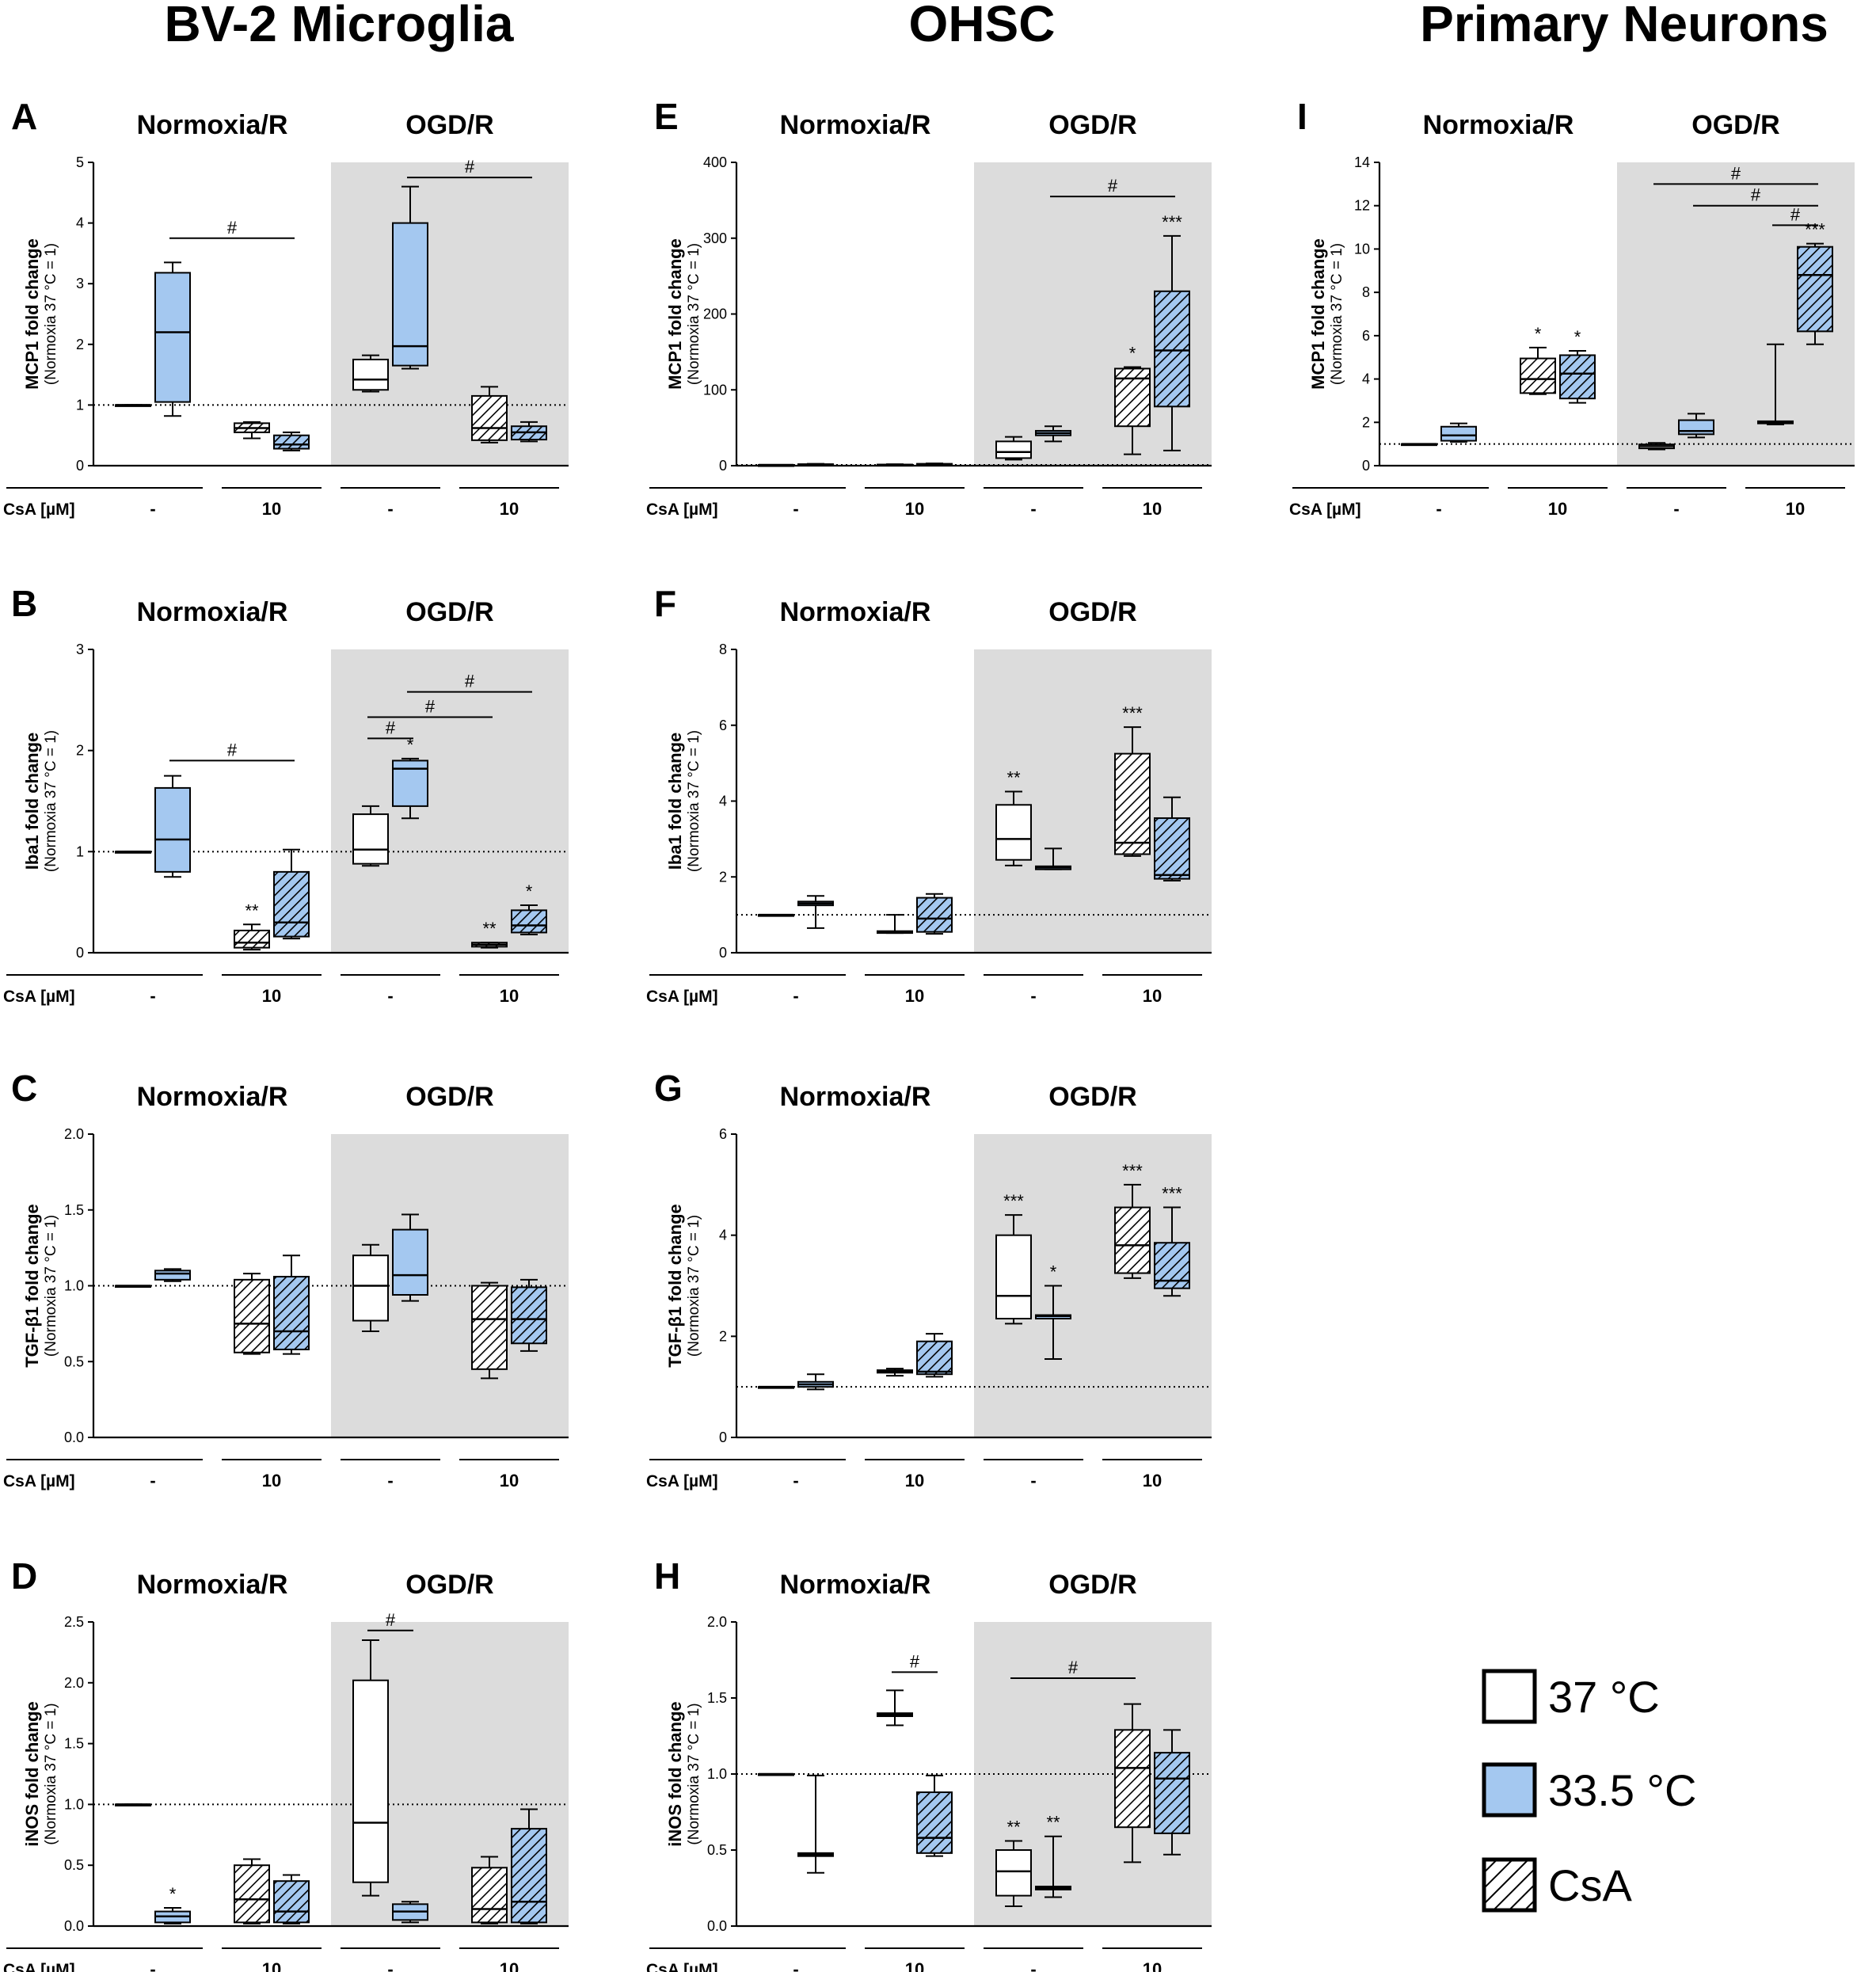 Image resolution: width=1876 pixels, height=1972 pixels. What do you see at coordinates (450, 314) in the screenshot?
I see `panel-a-ogd-background` at bounding box center [450, 314].